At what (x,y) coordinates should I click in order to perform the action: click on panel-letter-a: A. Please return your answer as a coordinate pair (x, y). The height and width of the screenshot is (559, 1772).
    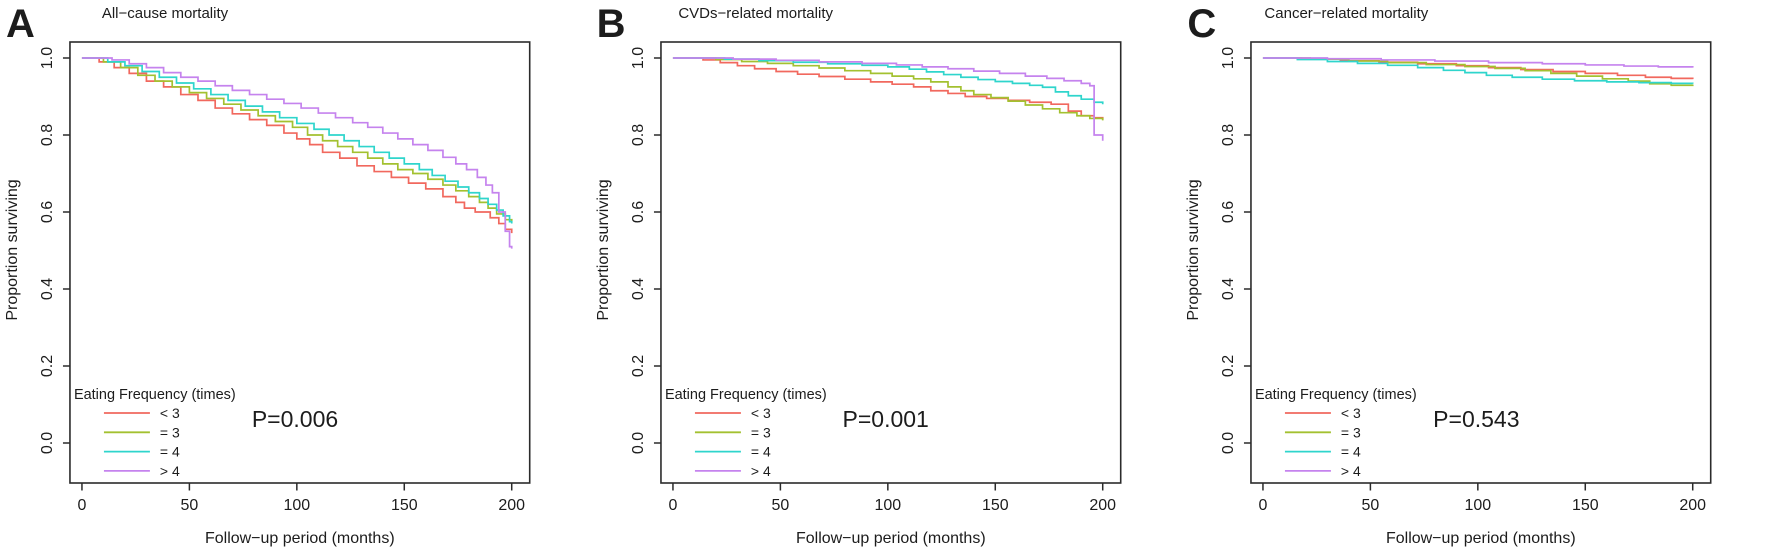
    Looking at the image, I should click on (20, 24).